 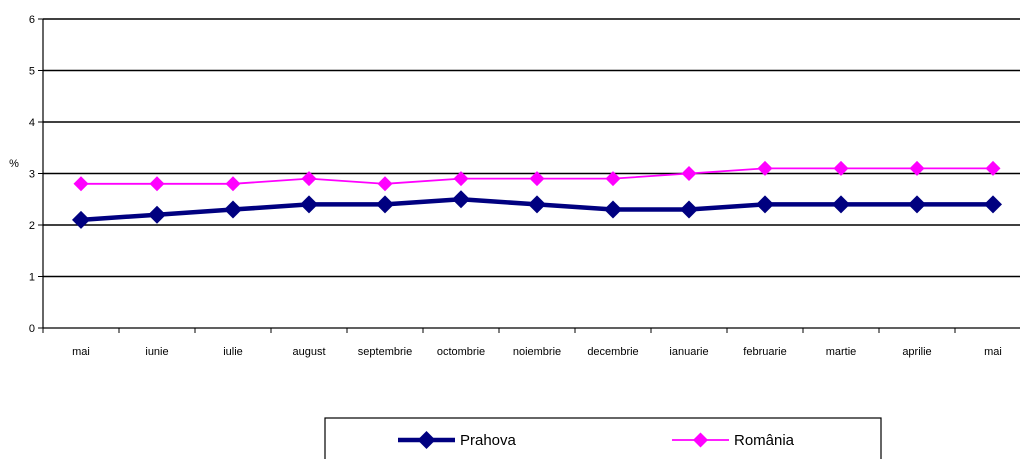 What do you see at coordinates (32, 72) in the screenshot?
I see `y-tick-label: 5` at bounding box center [32, 72].